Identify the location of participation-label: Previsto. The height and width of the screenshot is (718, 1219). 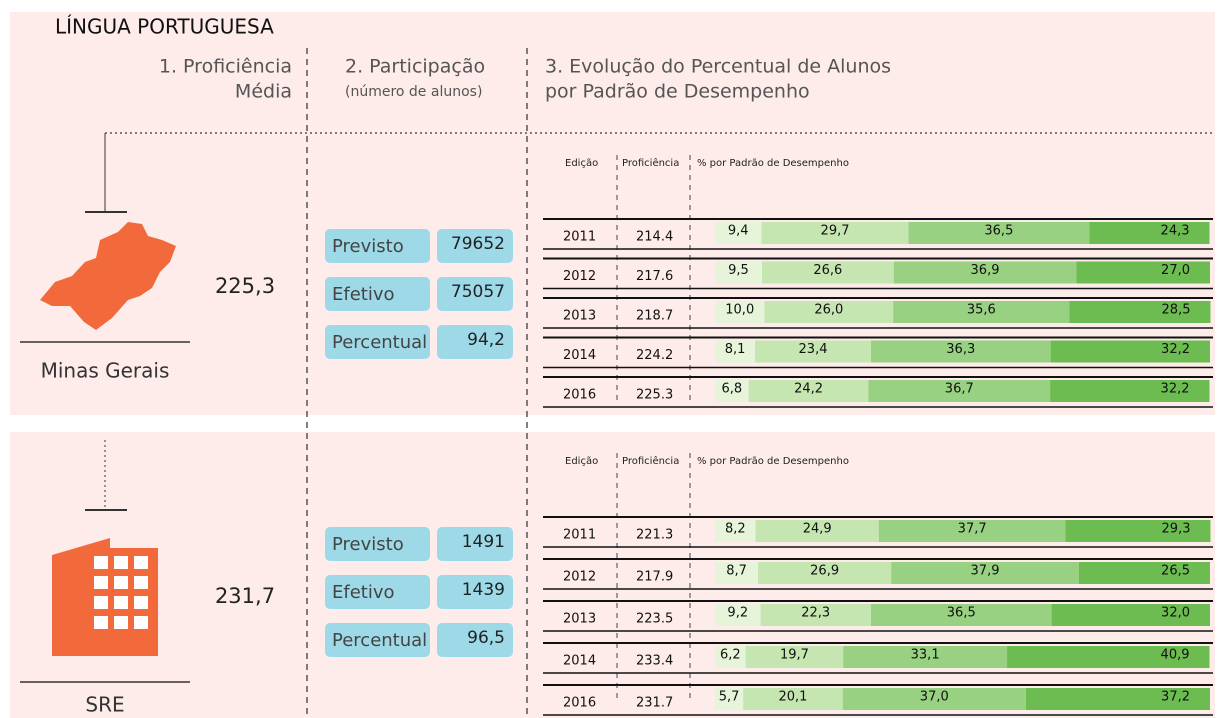
(368, 246).